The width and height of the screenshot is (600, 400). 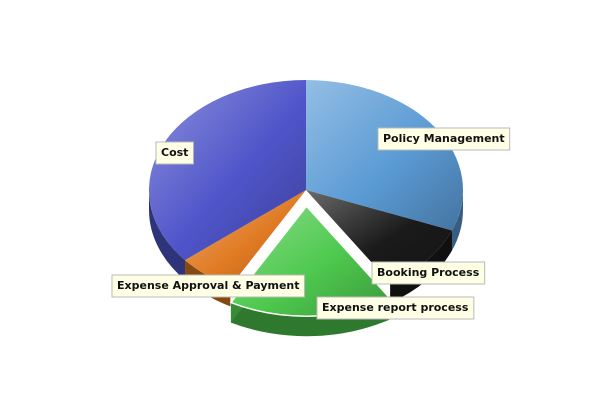 I want to click on slice-label-text: Booking Process, so click(x=428, y=272).